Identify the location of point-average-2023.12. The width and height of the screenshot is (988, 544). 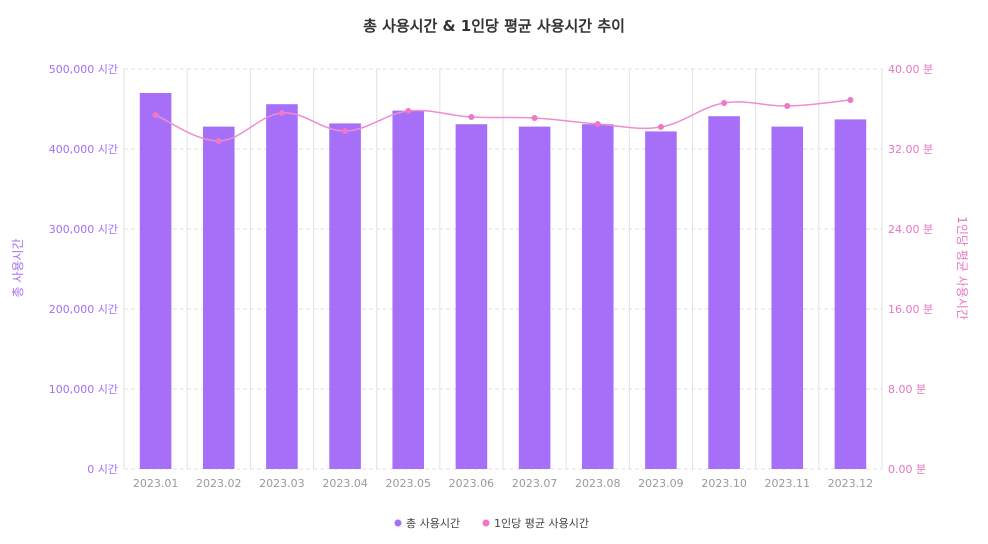
(850, 100).